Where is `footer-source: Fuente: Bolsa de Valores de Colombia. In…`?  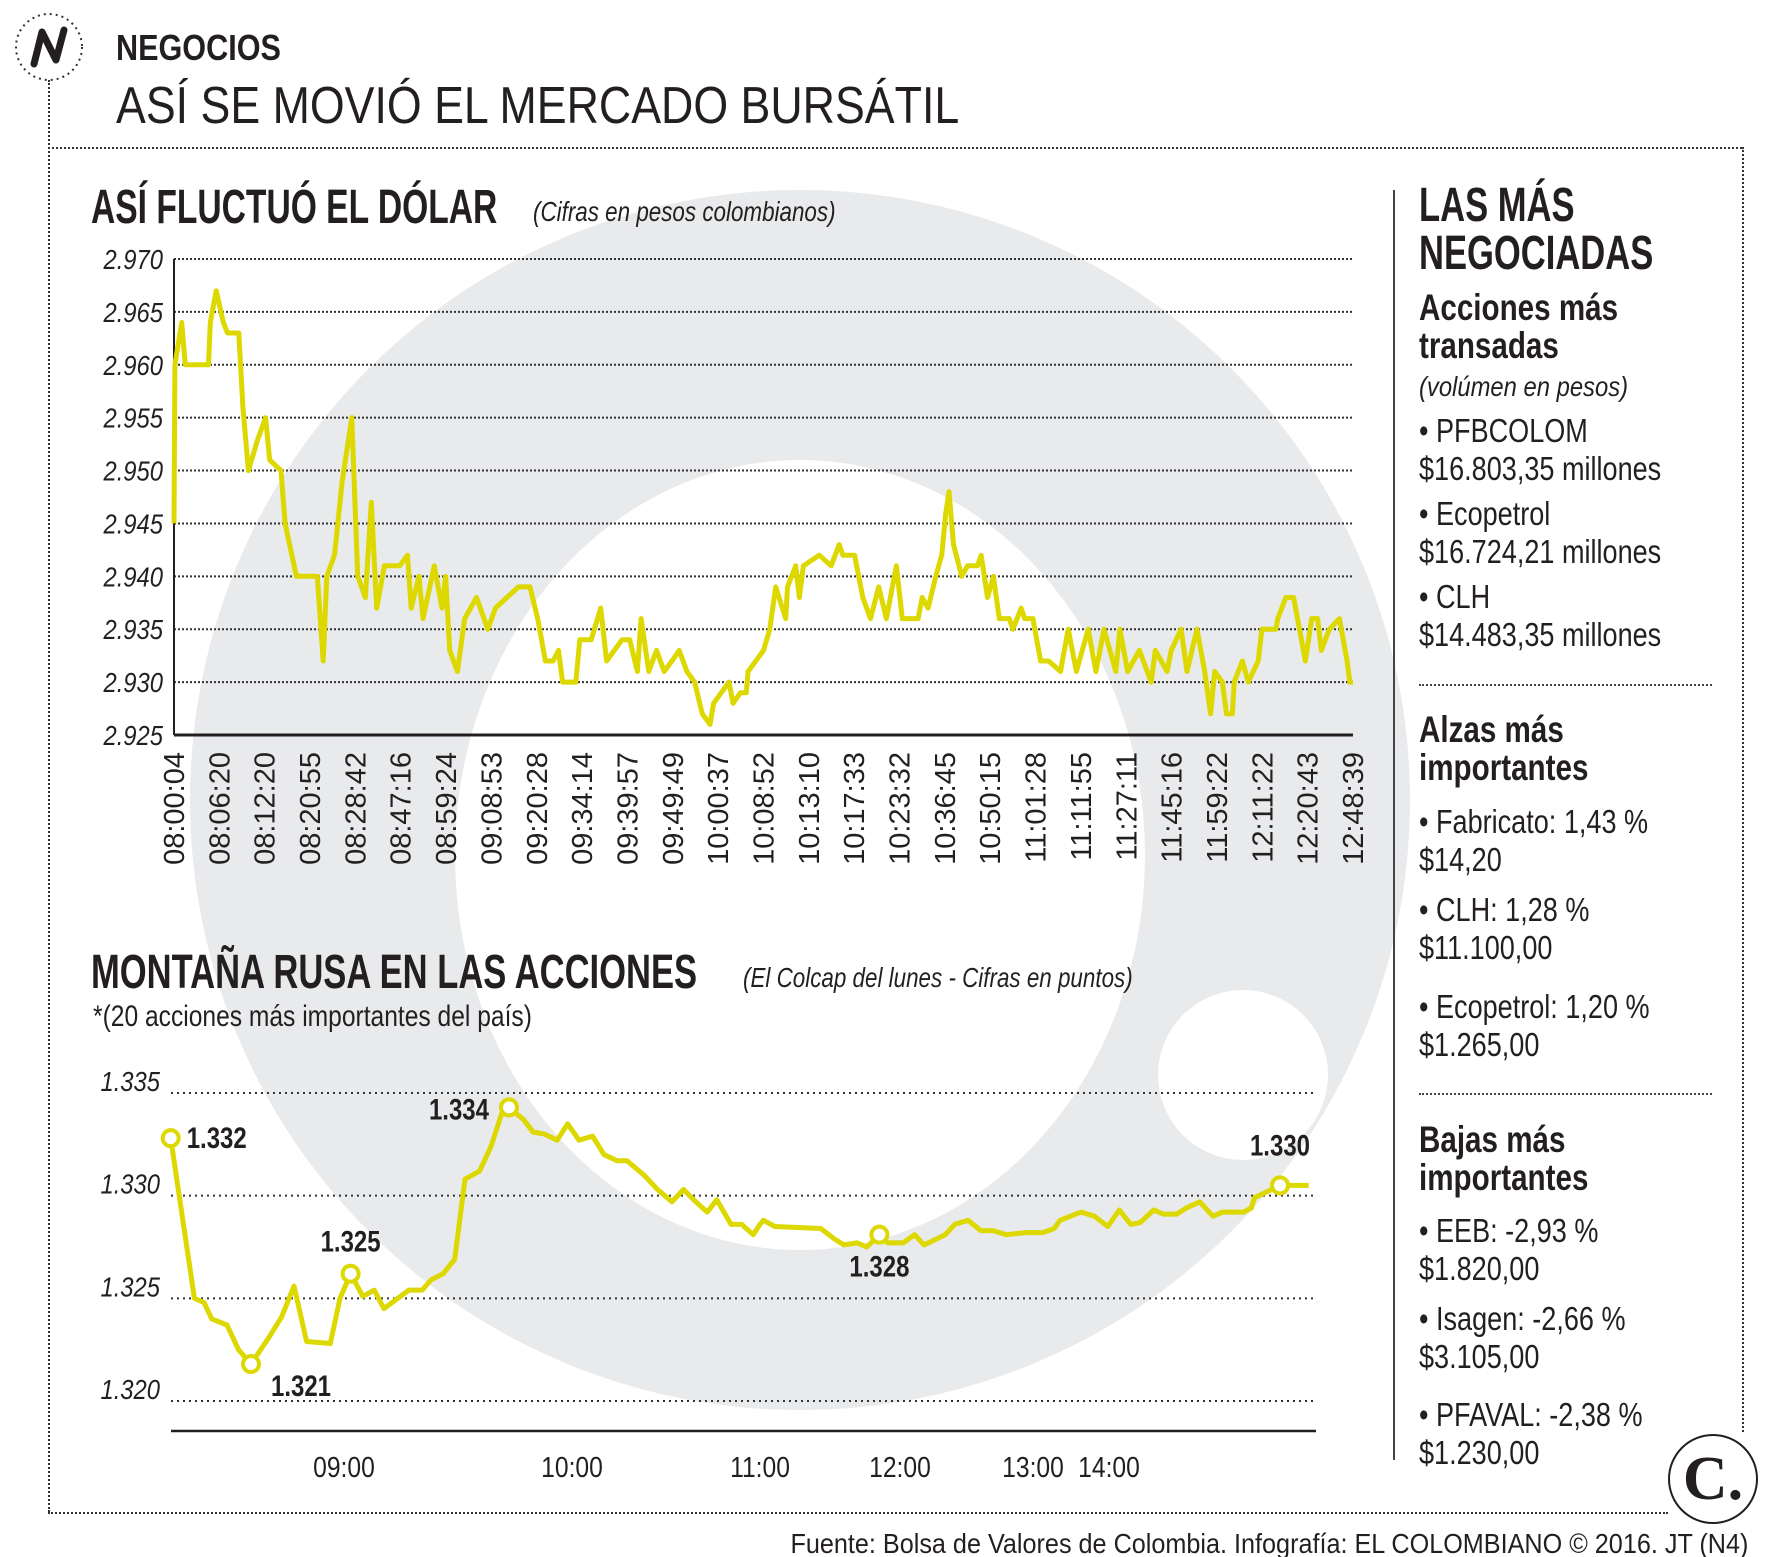 footer-source: Fuente: Bolsa de Valores de Colombia. In… is located at coordinates (1216, 1542).